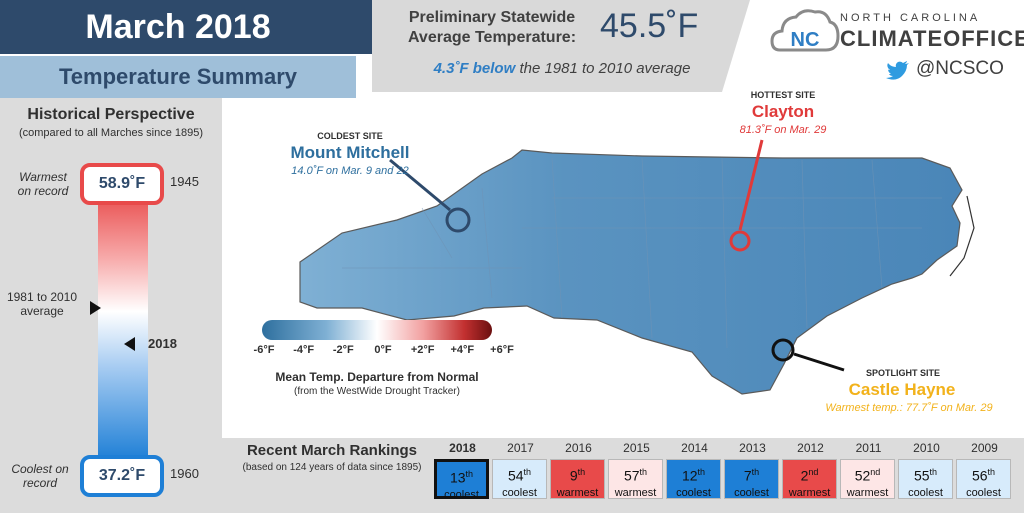 The image size is (1024, 513). Describe the element at coordinates (162, 343) in the screenshot. I see `current-year-label: 2018` at that location.